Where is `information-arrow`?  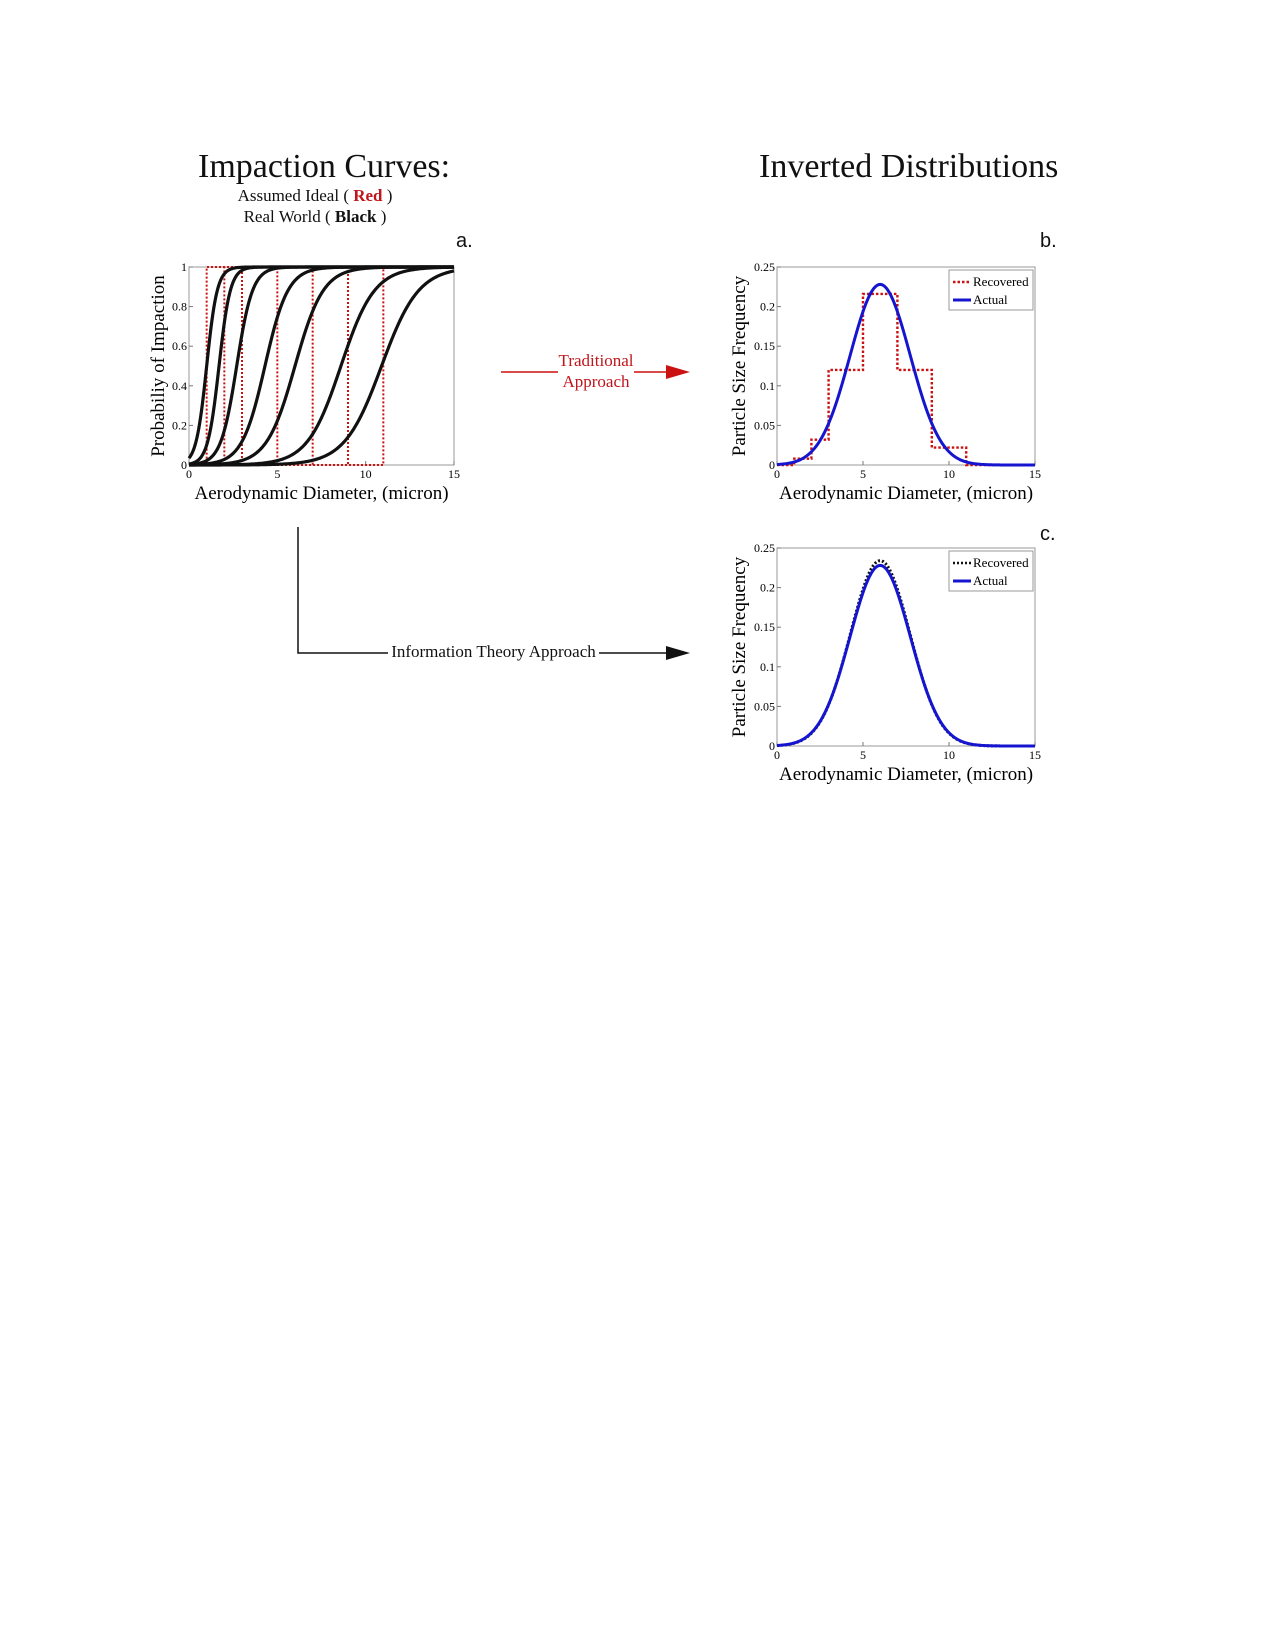
information-arrow is located at coordinates (493, 593).